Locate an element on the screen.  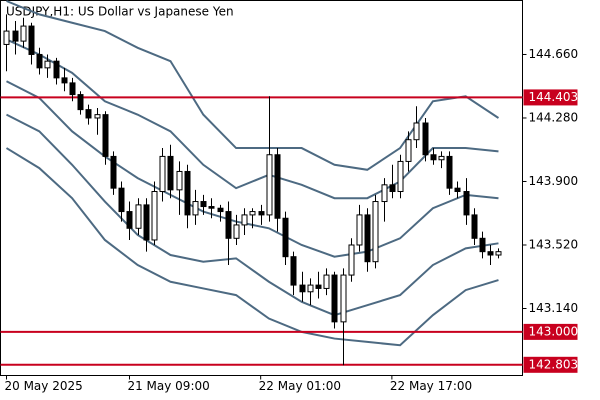
level-label: 144.403 is located at coordinates (554, 97).